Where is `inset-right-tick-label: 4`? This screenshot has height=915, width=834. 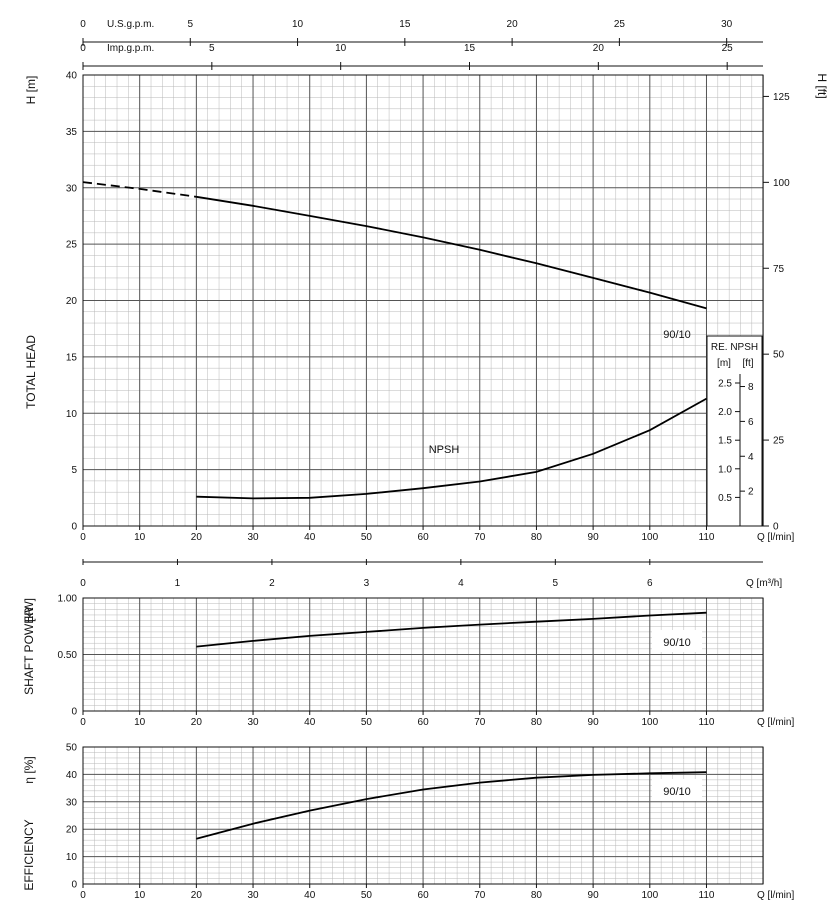
inset-right-tick-label: 4 is located at coordinates (751, 457).